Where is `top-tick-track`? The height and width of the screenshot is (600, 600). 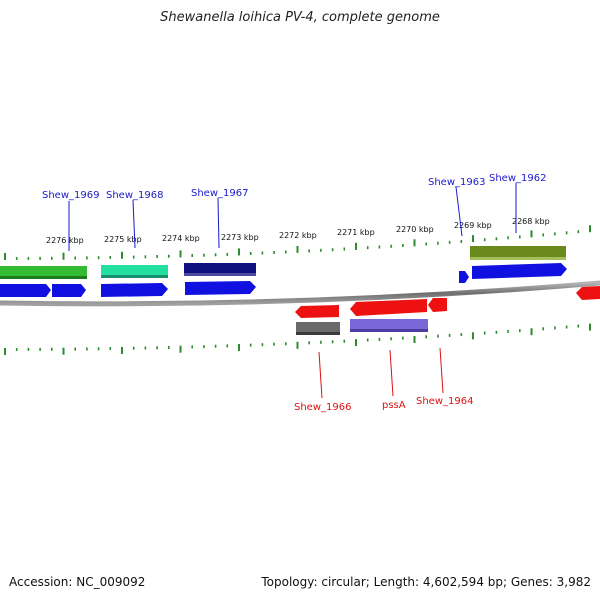
top-tick-track is located at coordinates (297, 242).